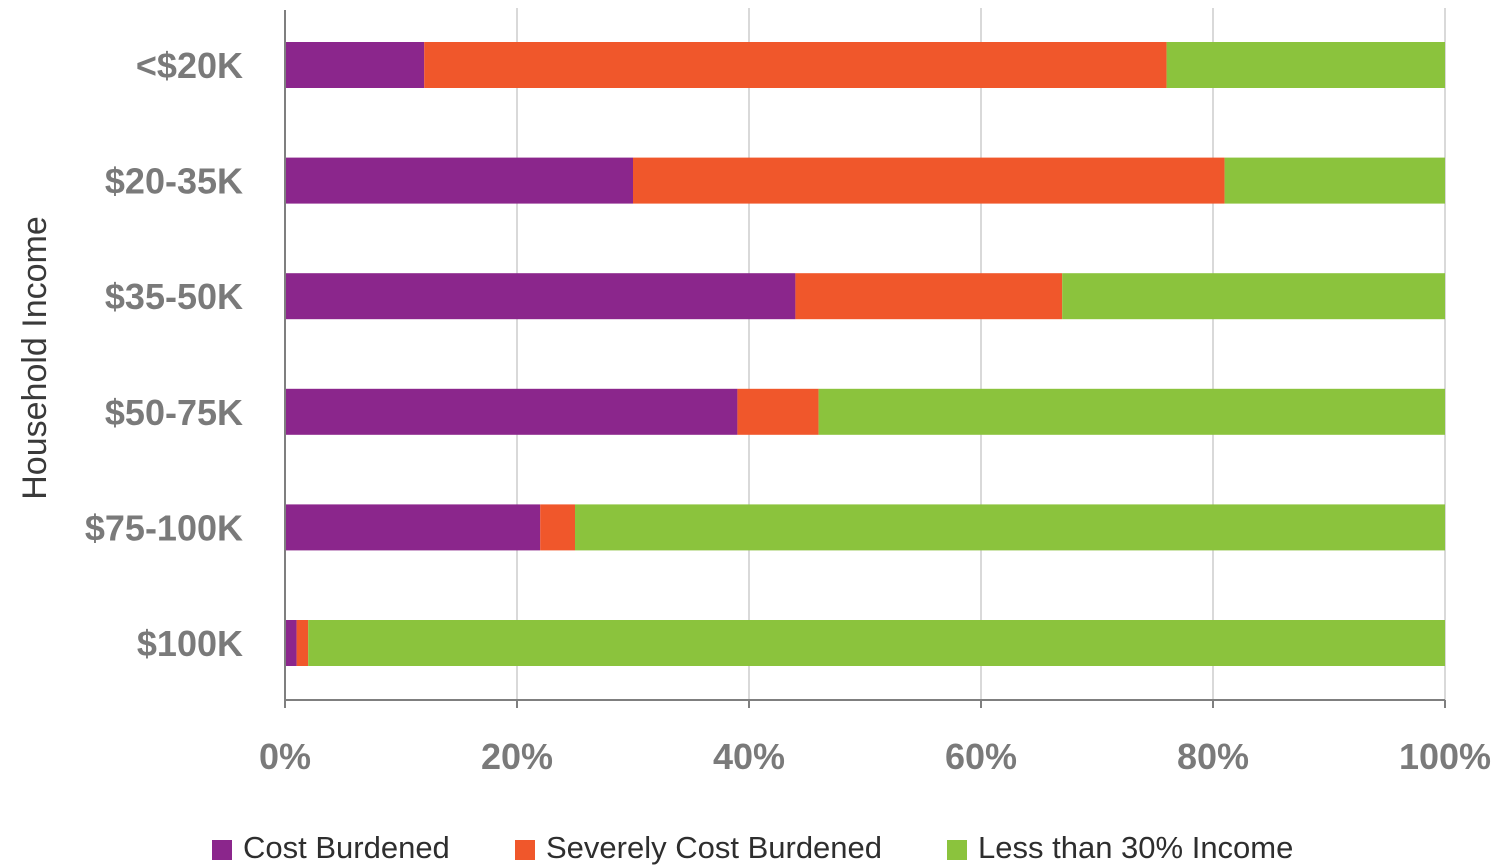 This screenshot has width=1501, height=865. I want to click on y-axis-label: Household Income, so click(35, 358).